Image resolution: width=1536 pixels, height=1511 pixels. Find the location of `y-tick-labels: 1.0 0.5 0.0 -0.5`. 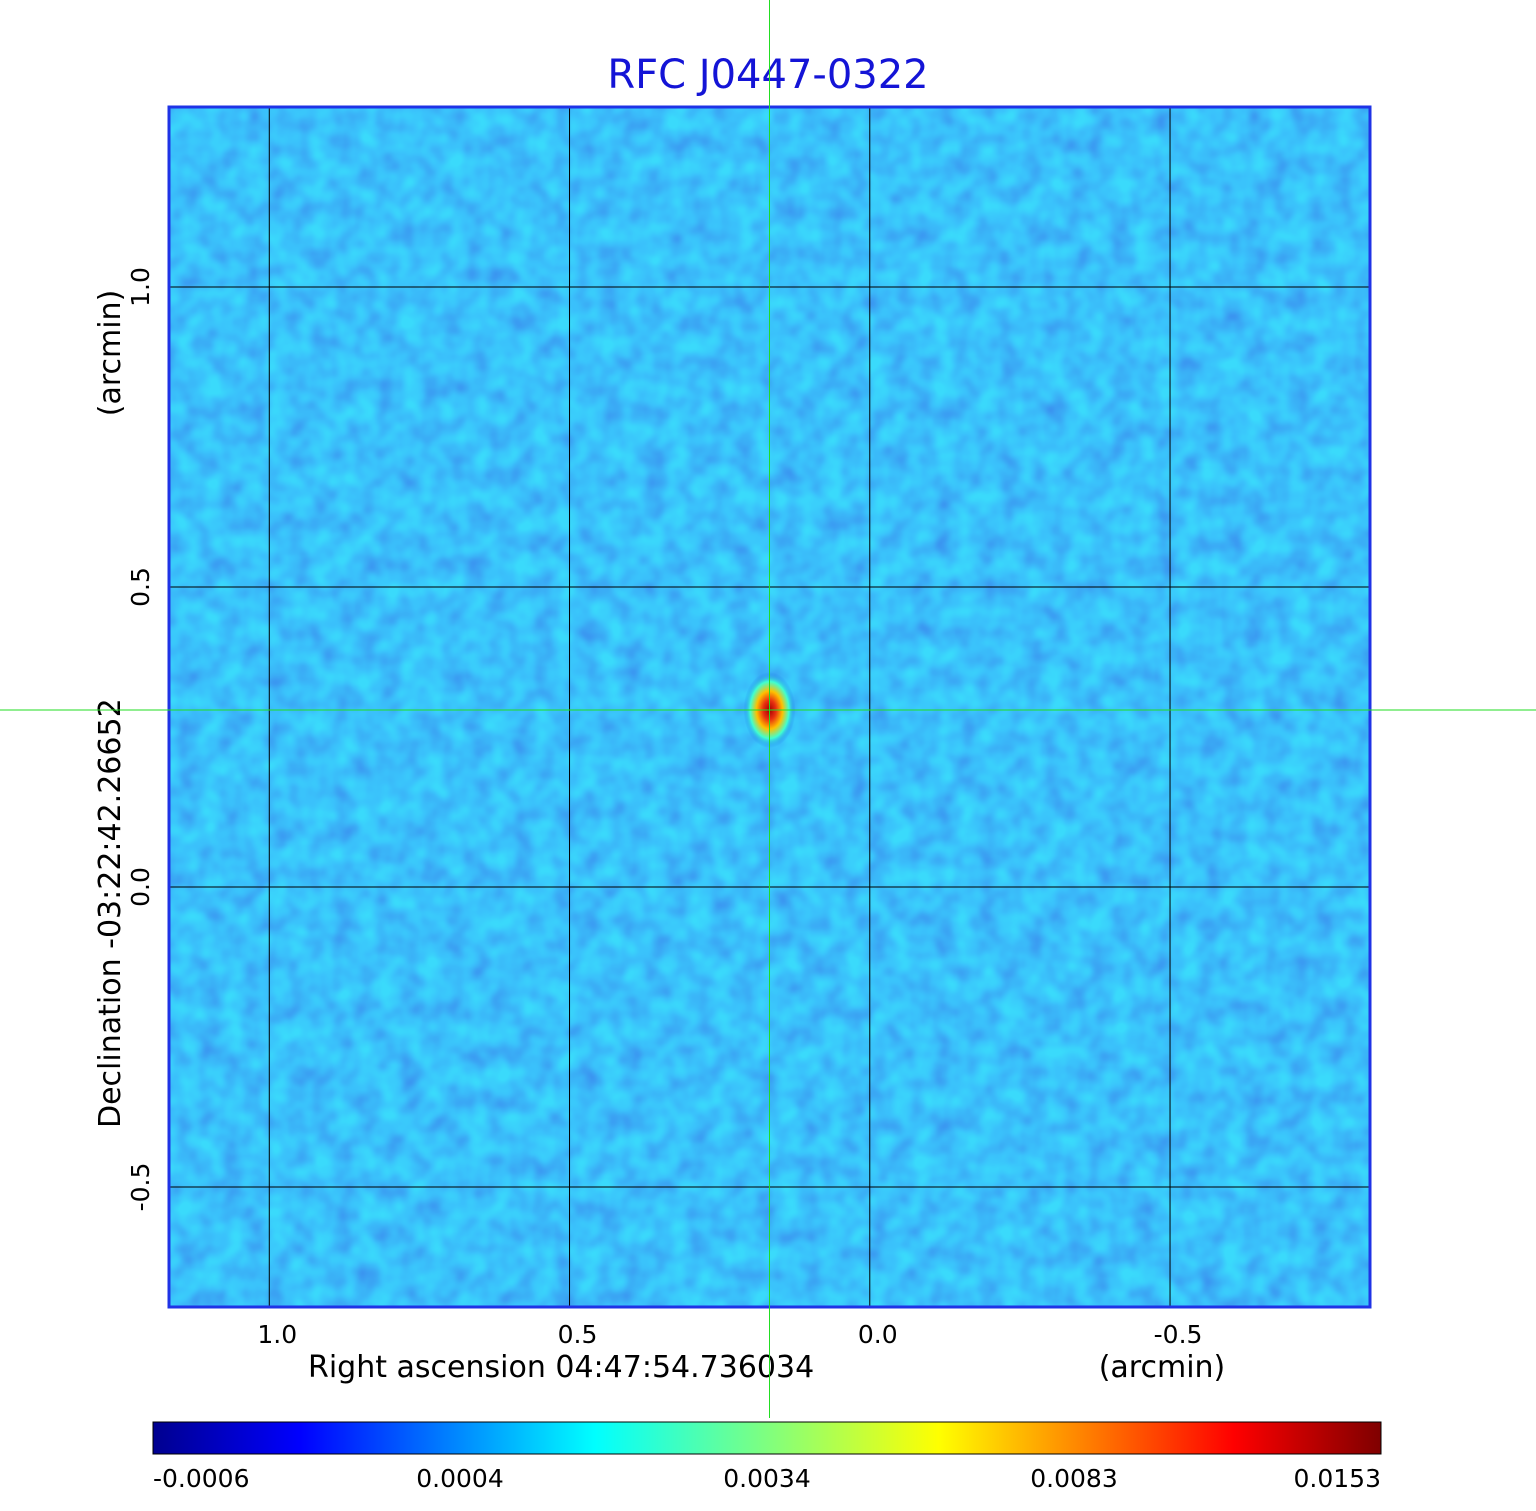

y-tick-labels: 1.0 0.5 0.0 -0.5 is located at coordinates (140, 739).